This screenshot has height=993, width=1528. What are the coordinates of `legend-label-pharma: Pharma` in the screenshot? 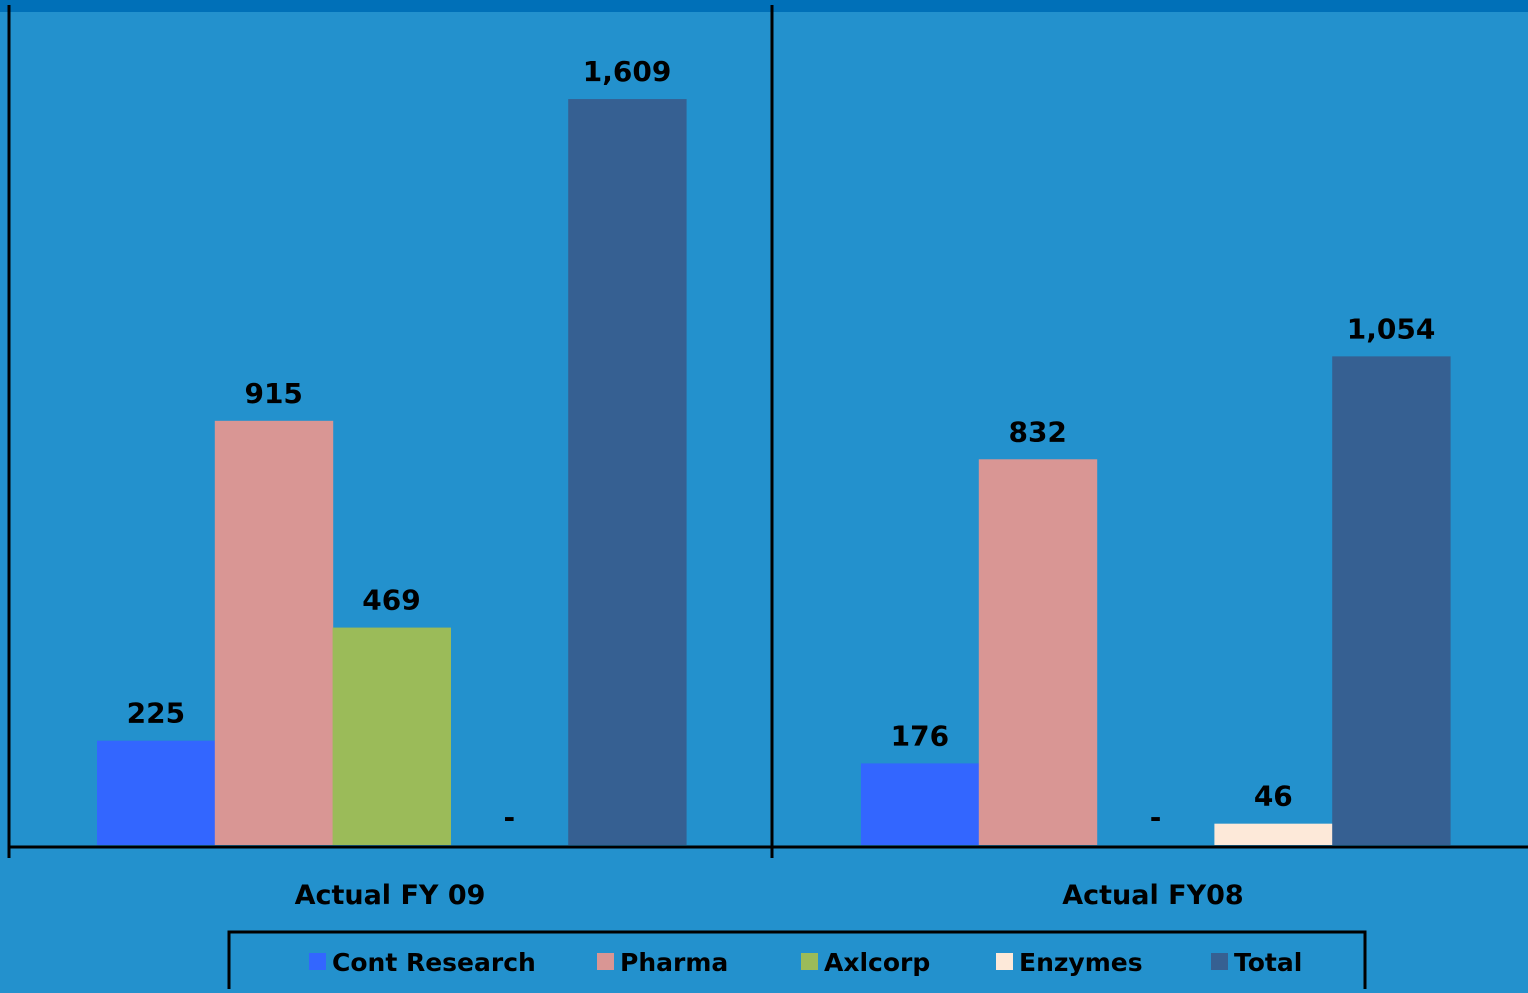 It's located at (674, 962).